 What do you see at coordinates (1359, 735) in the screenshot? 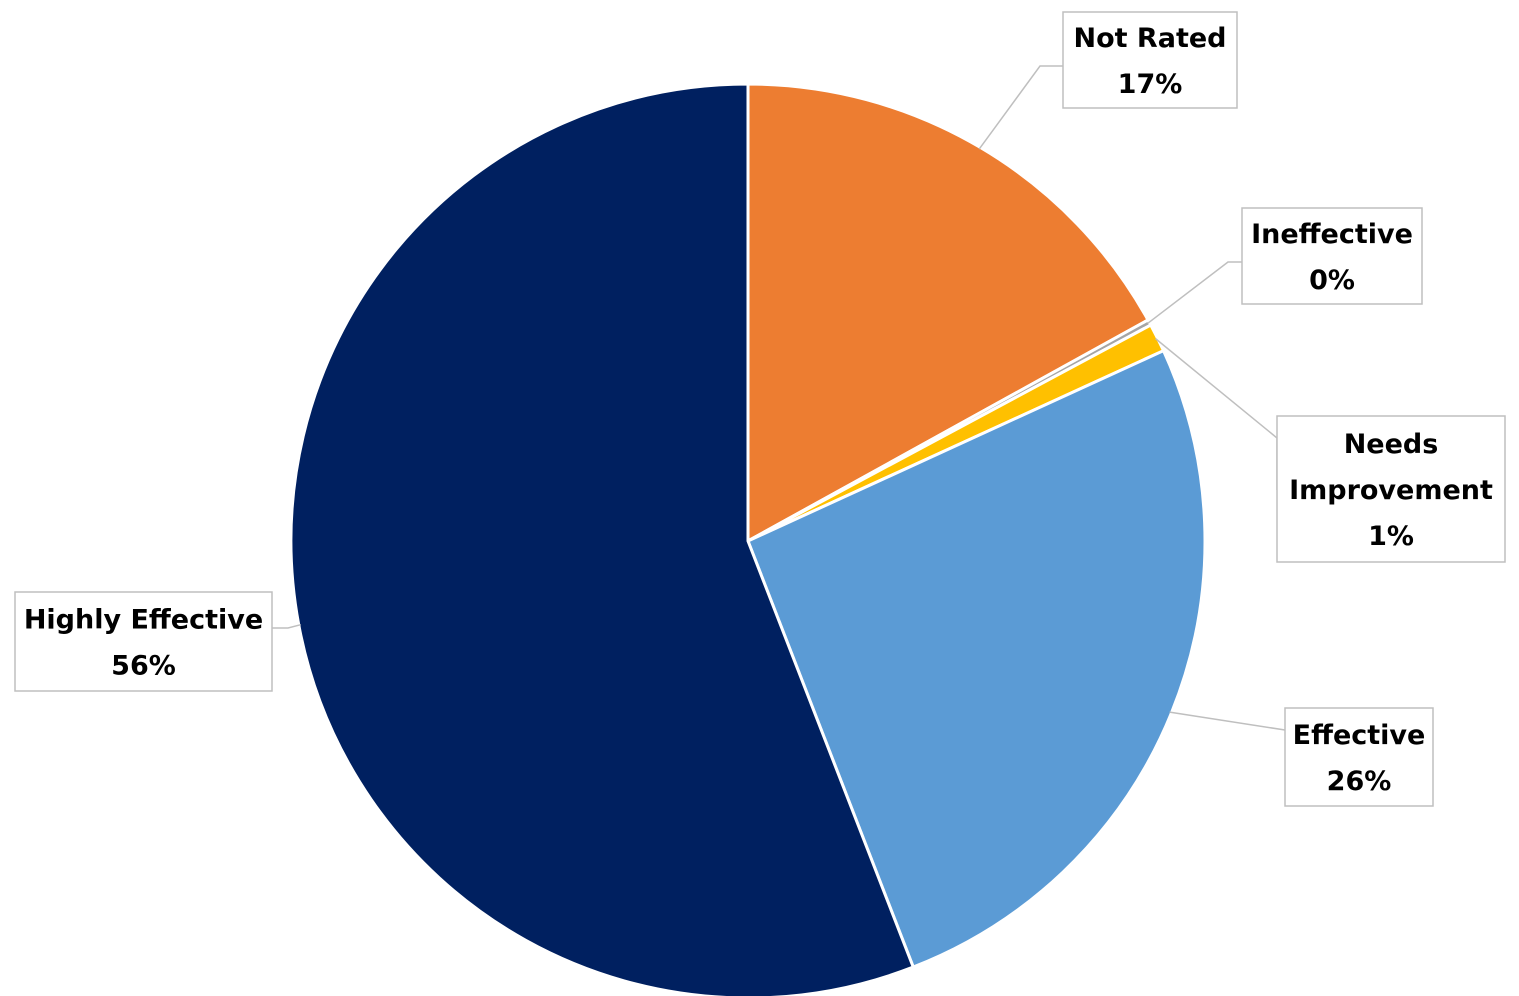
I see `data-label-name: Effective` at bounding box center [1359, 735].